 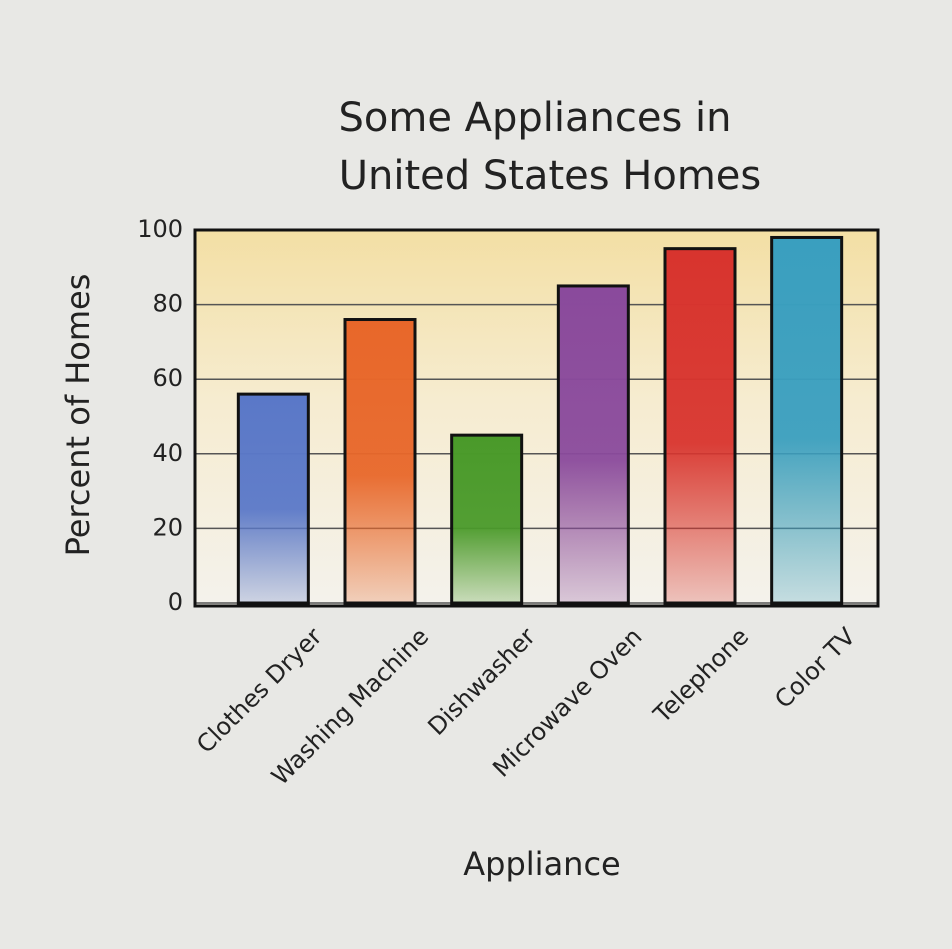 What do you see at coordinates (175, 602) in the screenshot?
I see `y-tick-label: 0` at bounding box center [175, 602].